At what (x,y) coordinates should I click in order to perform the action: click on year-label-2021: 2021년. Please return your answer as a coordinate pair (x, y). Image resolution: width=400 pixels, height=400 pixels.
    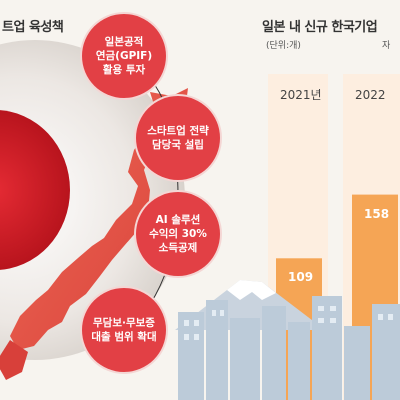
    Looking at the image, I should click on (301, 95).